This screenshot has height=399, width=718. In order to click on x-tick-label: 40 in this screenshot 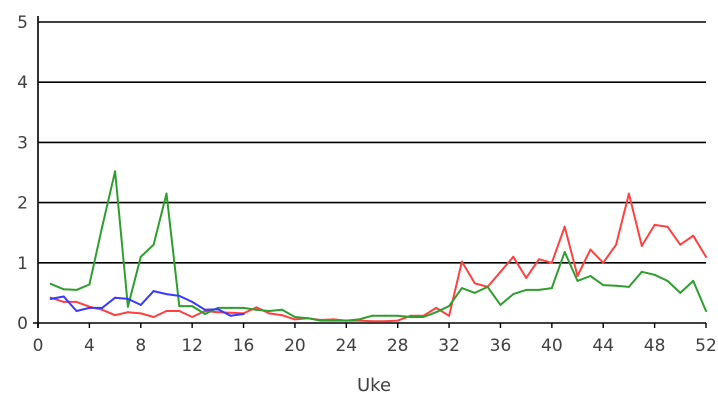, I will do `click(552, 346)`.